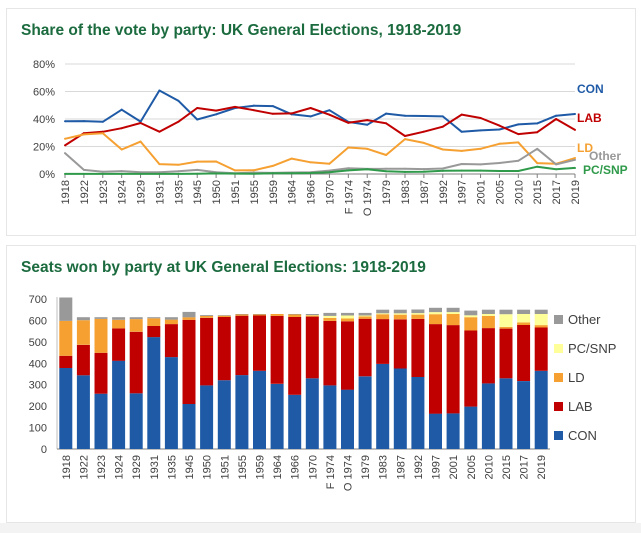 This screenshot has width=641, height=533. I want to click on x-tick-label: 1951, so click(236, 192).